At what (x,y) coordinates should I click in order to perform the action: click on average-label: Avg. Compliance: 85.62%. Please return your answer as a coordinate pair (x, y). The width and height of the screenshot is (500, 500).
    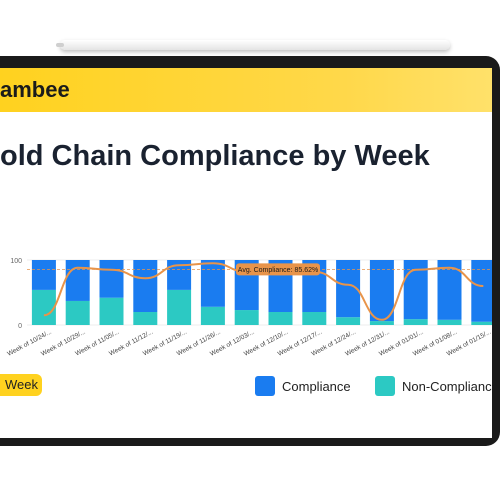
    Looking at the image, I should click on (278, 270).